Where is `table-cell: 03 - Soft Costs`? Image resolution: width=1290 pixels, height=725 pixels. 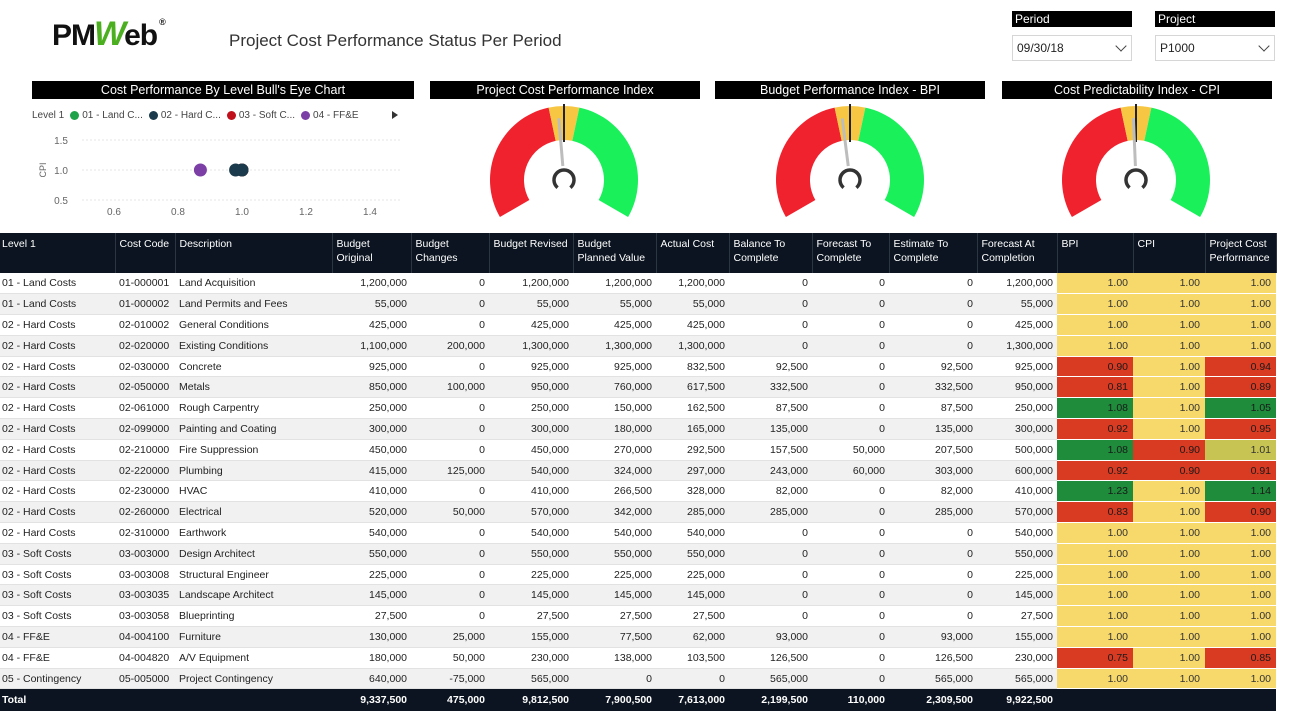
table-cell: 03 - Soft Costs is located at coordinates (57, 575).